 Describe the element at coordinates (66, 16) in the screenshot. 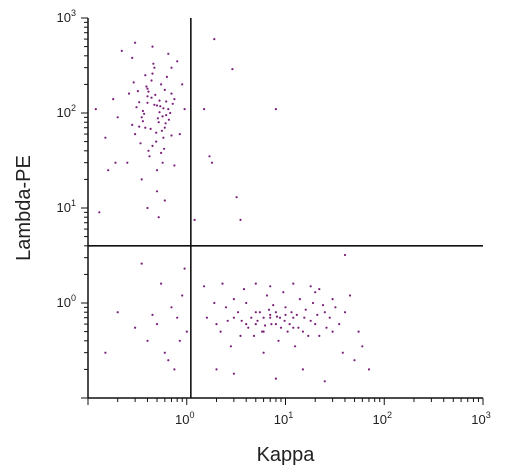

I see `y-tick-label: 103` at that location.